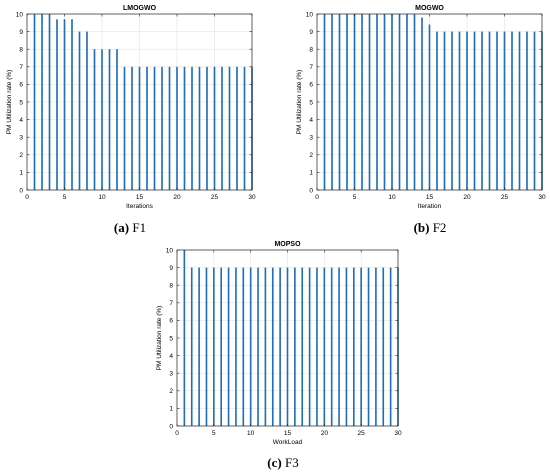  What do you see at coordinates (288, 442) in the screenshot?
I see `x-axis-label: WorkLoad` at bounding box center [288, 442].